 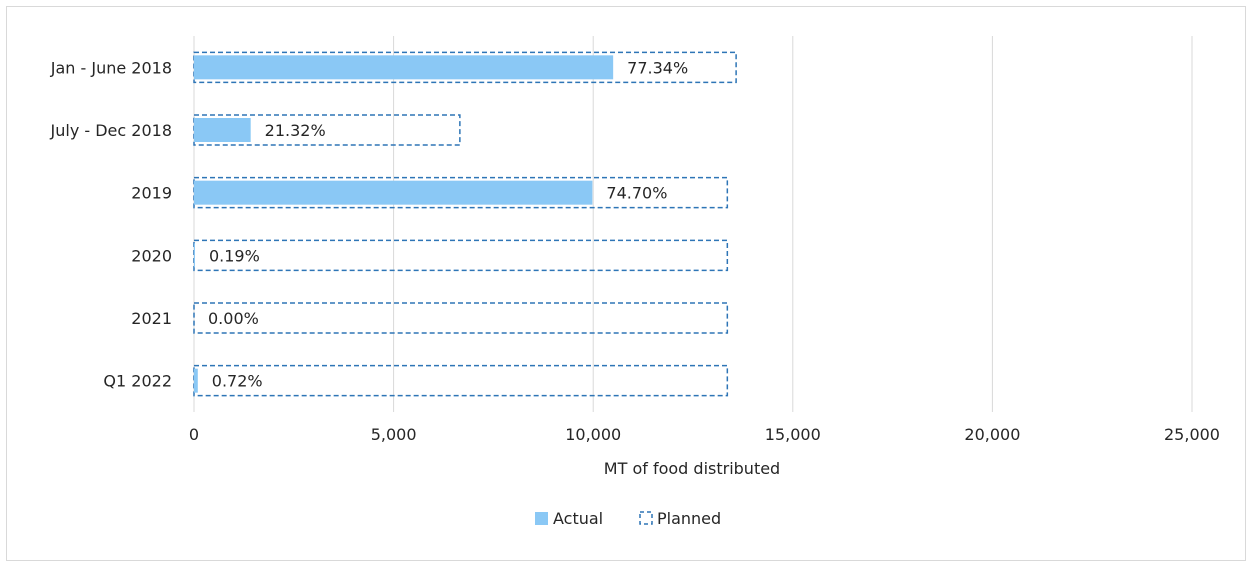 I want to click on legend-swatch-planned, so click(x=646, y=518).